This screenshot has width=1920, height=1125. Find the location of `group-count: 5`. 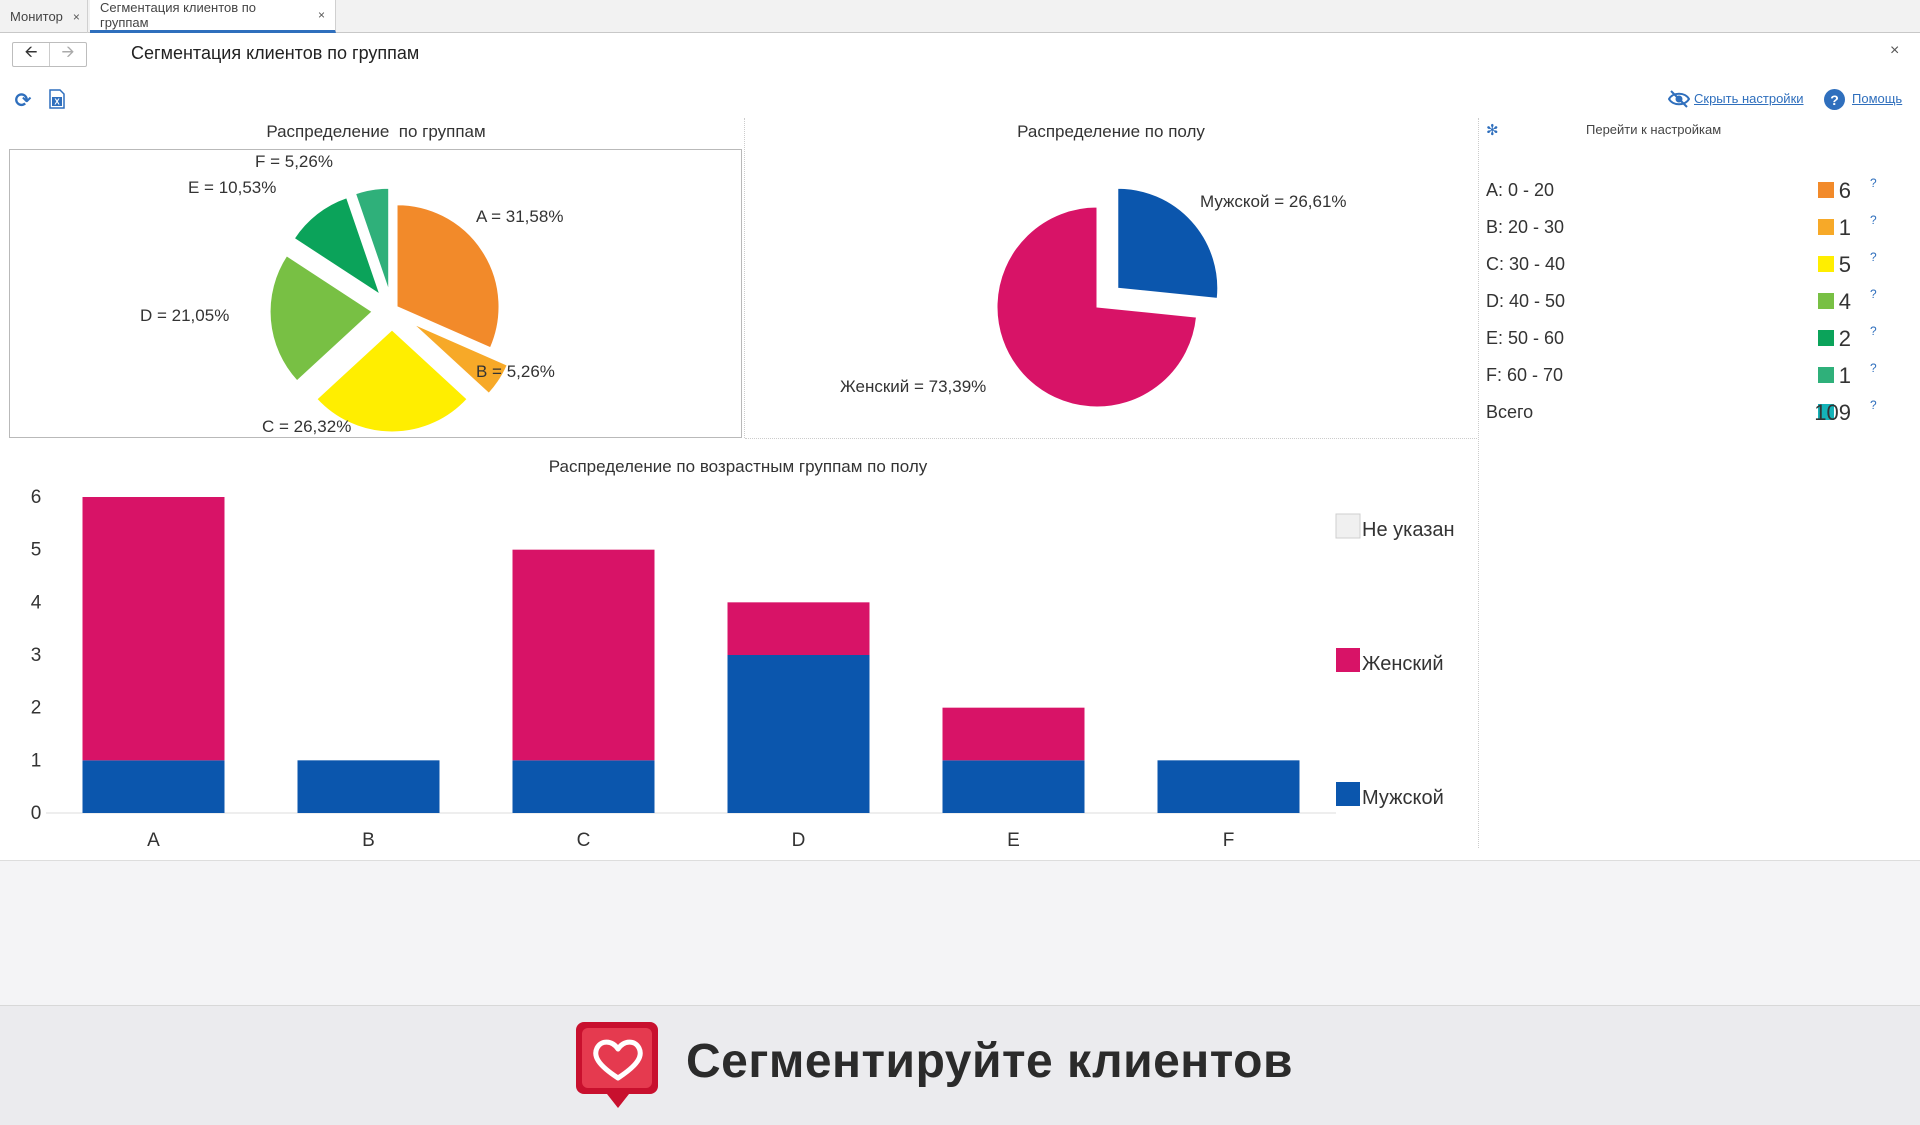

group-count: 5 is located at coordinates (1844, 264).